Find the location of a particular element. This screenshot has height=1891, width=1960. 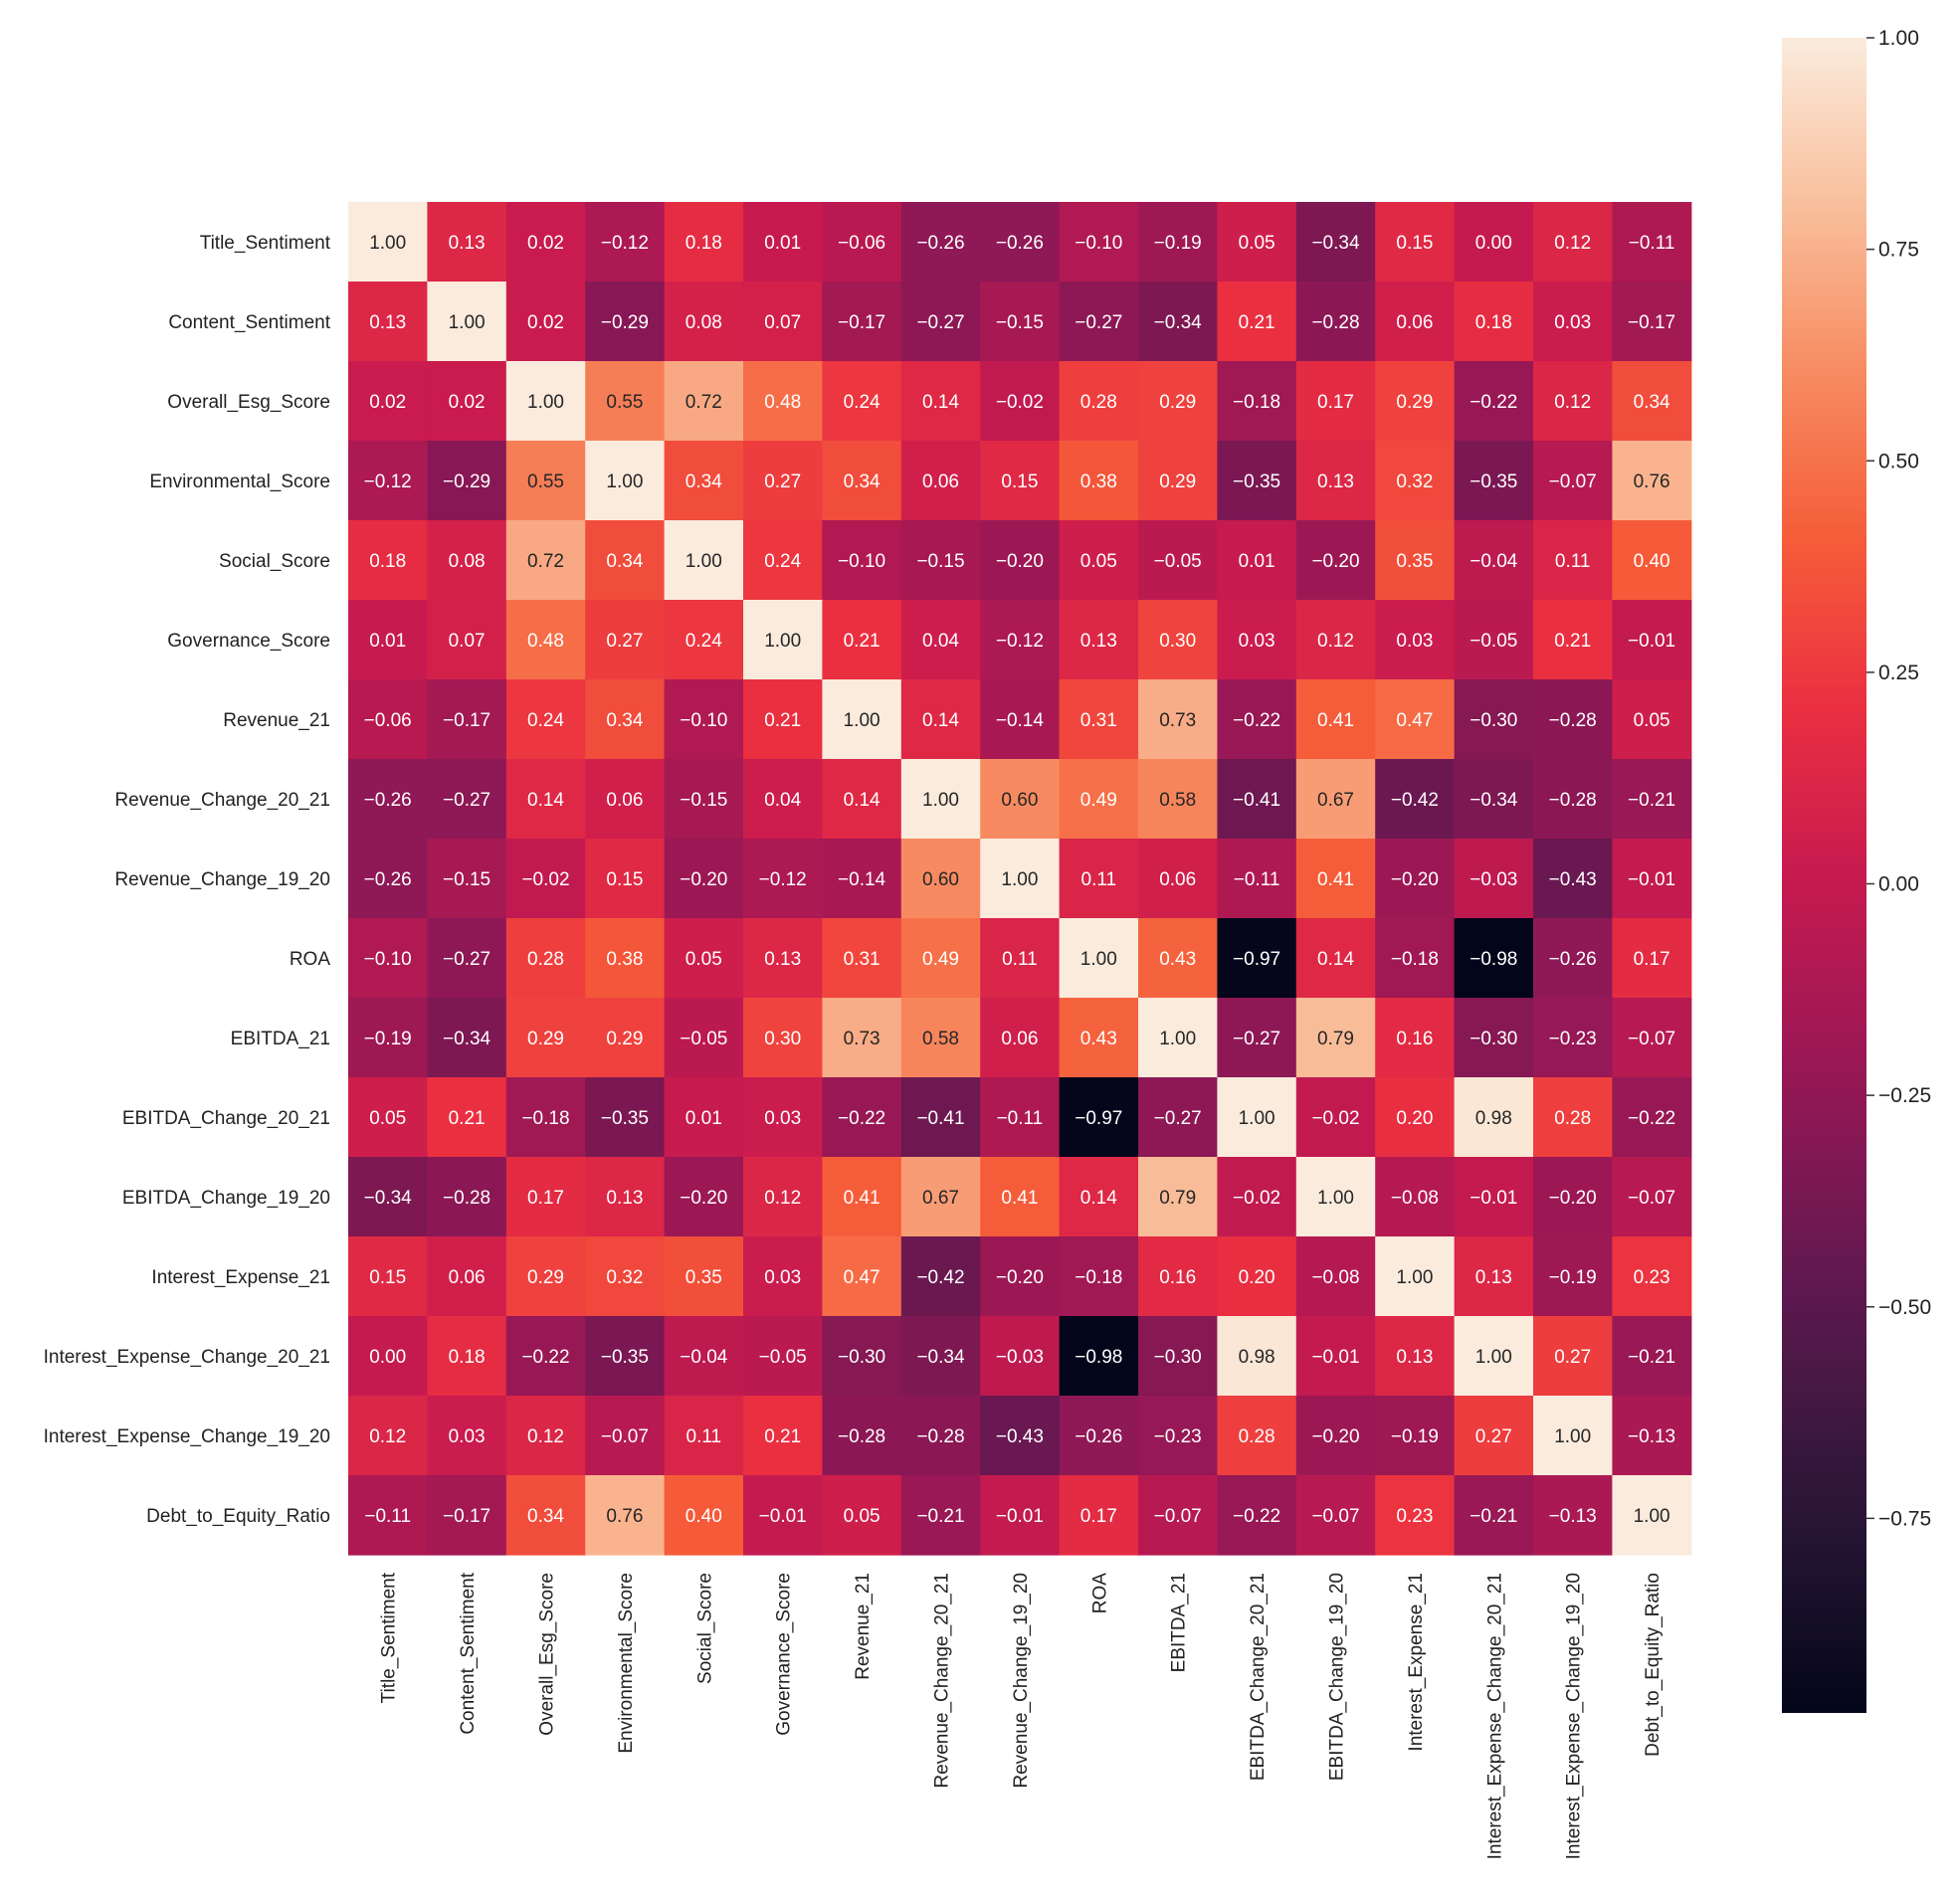

cell-value-label: −0.02 is located at coordinates (545, 879).